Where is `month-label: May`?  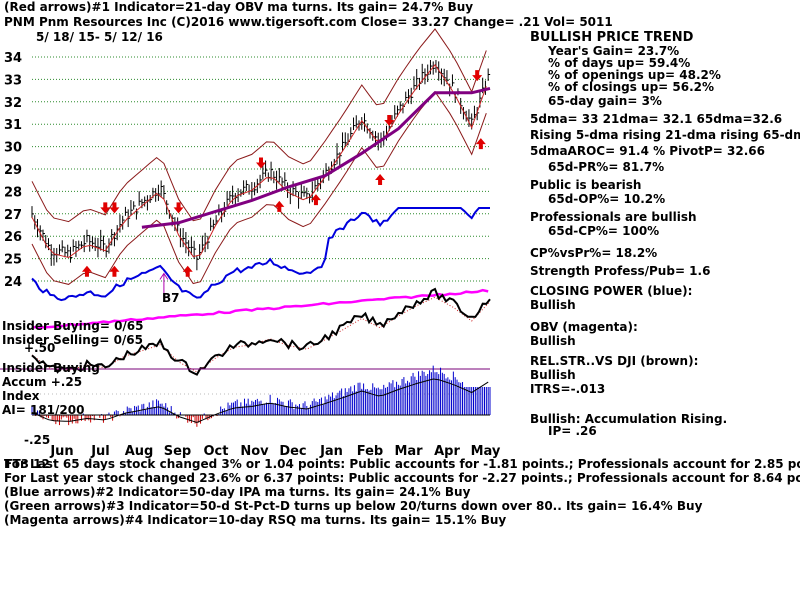
month-label: May is located at coordinates (486, 451).